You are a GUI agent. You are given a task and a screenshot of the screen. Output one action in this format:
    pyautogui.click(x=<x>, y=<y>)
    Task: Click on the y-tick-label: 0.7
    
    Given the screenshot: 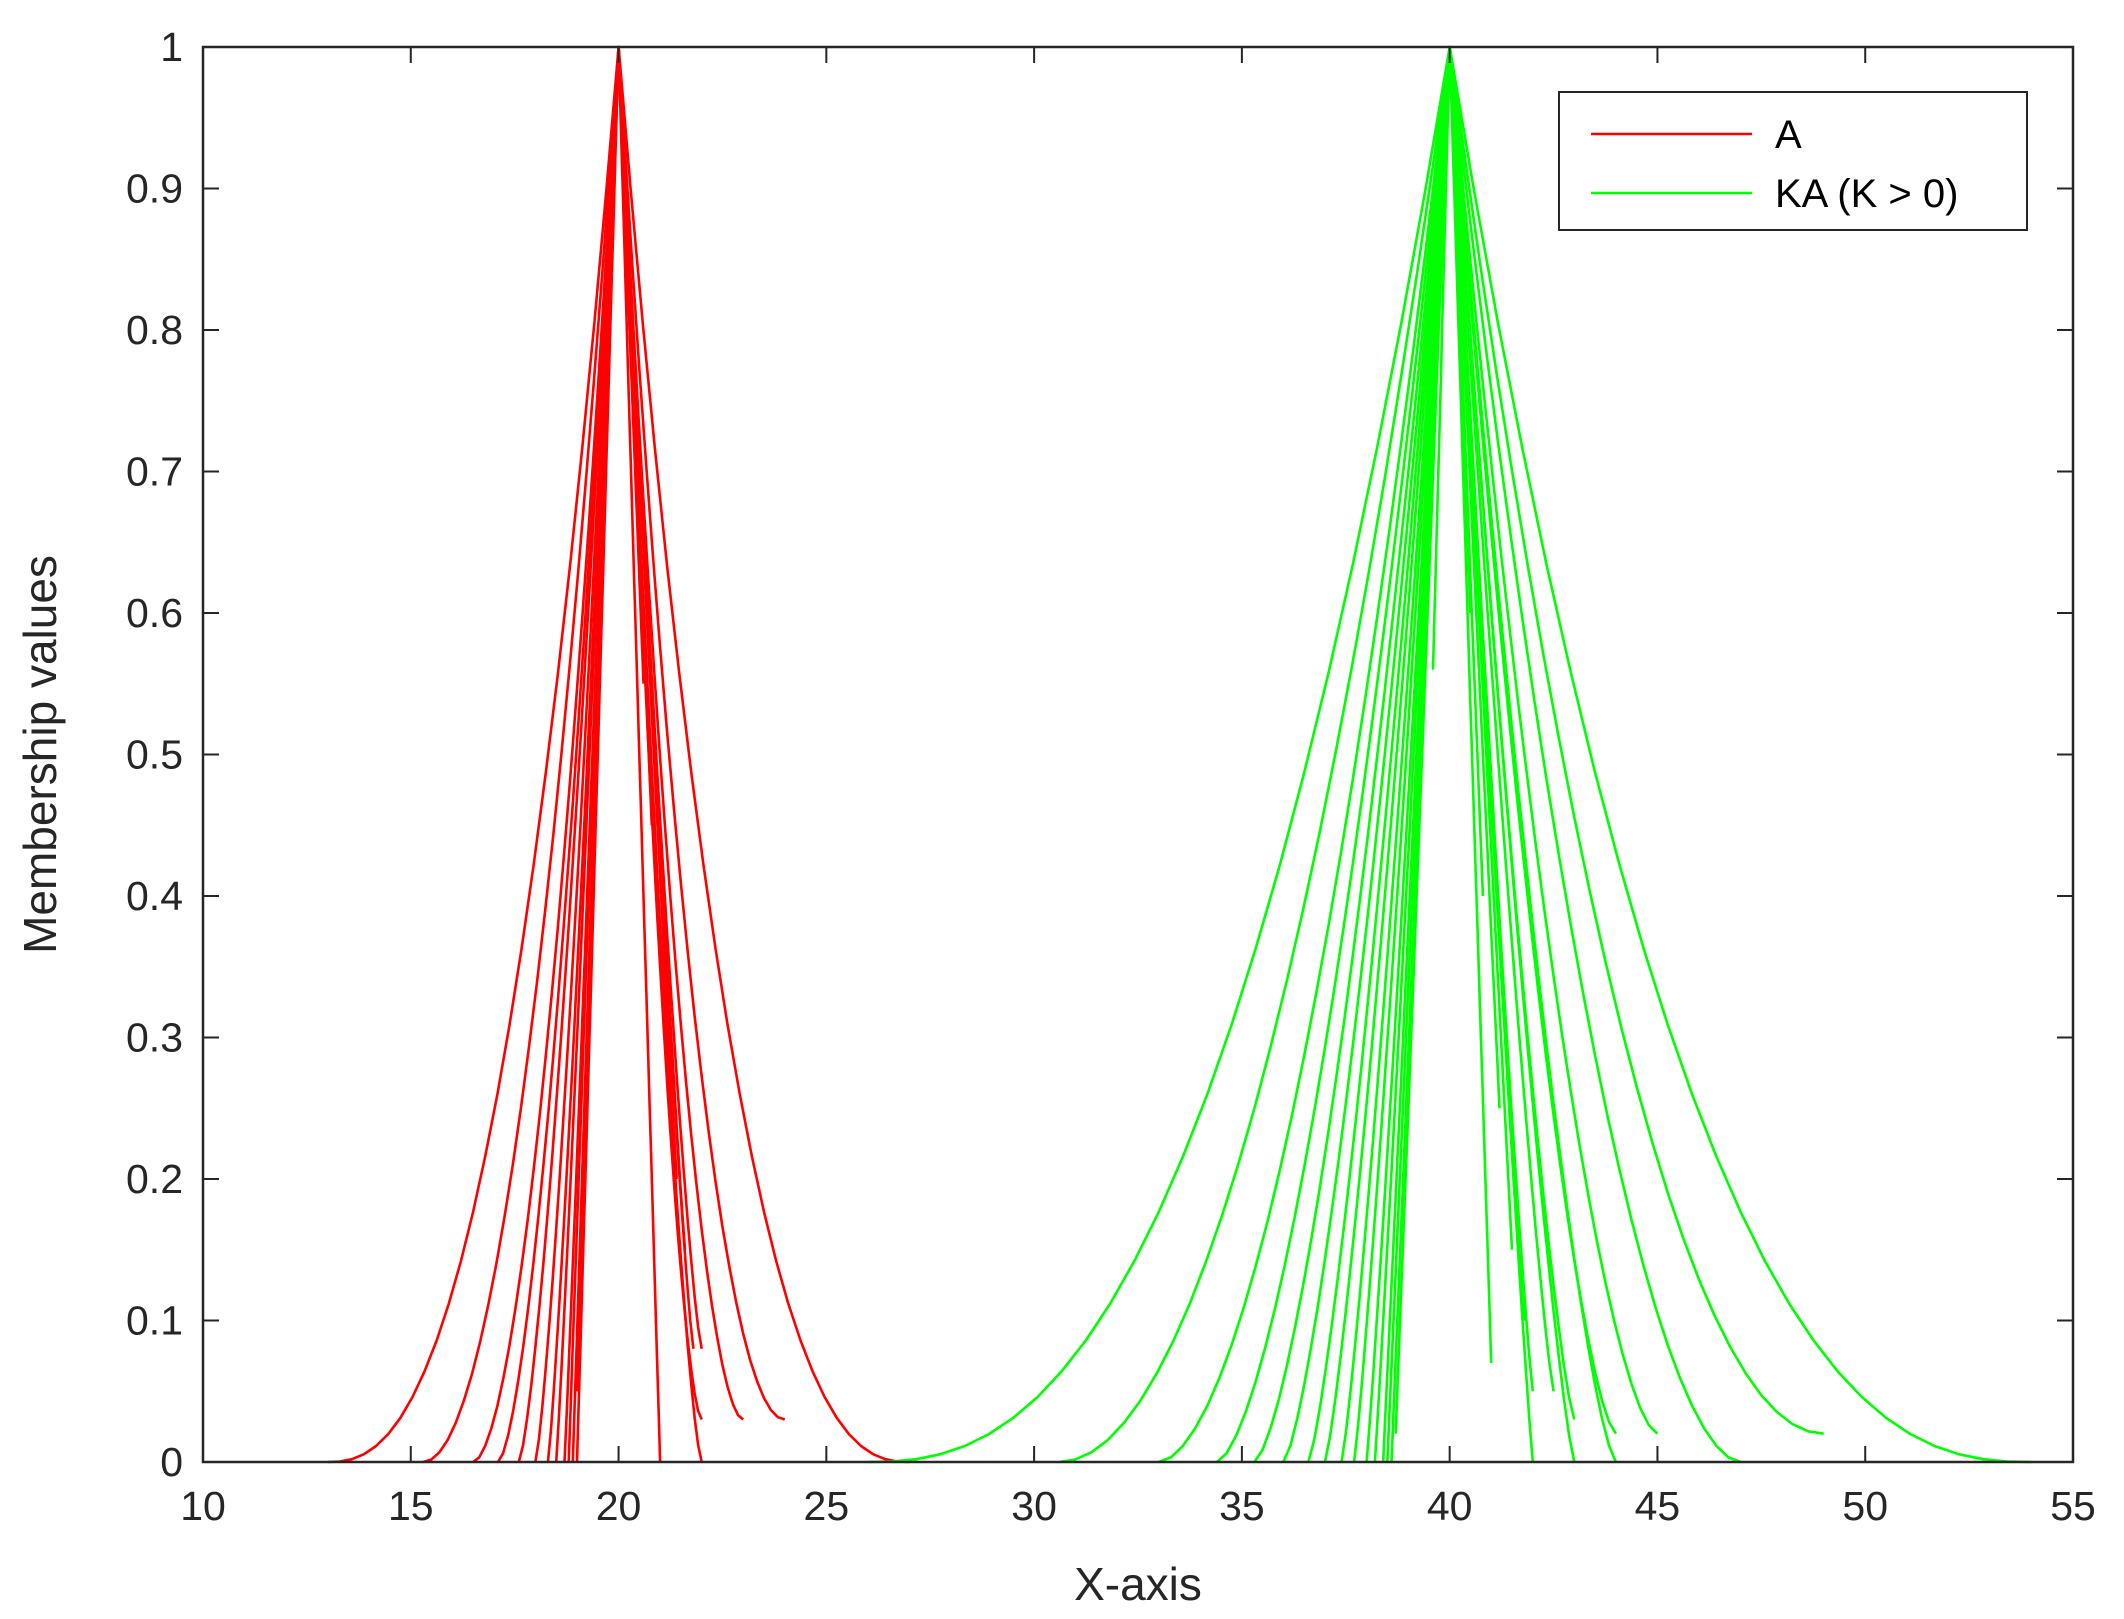 What is the action you would take?
    pyautogui.click(x=154, y=472)
    